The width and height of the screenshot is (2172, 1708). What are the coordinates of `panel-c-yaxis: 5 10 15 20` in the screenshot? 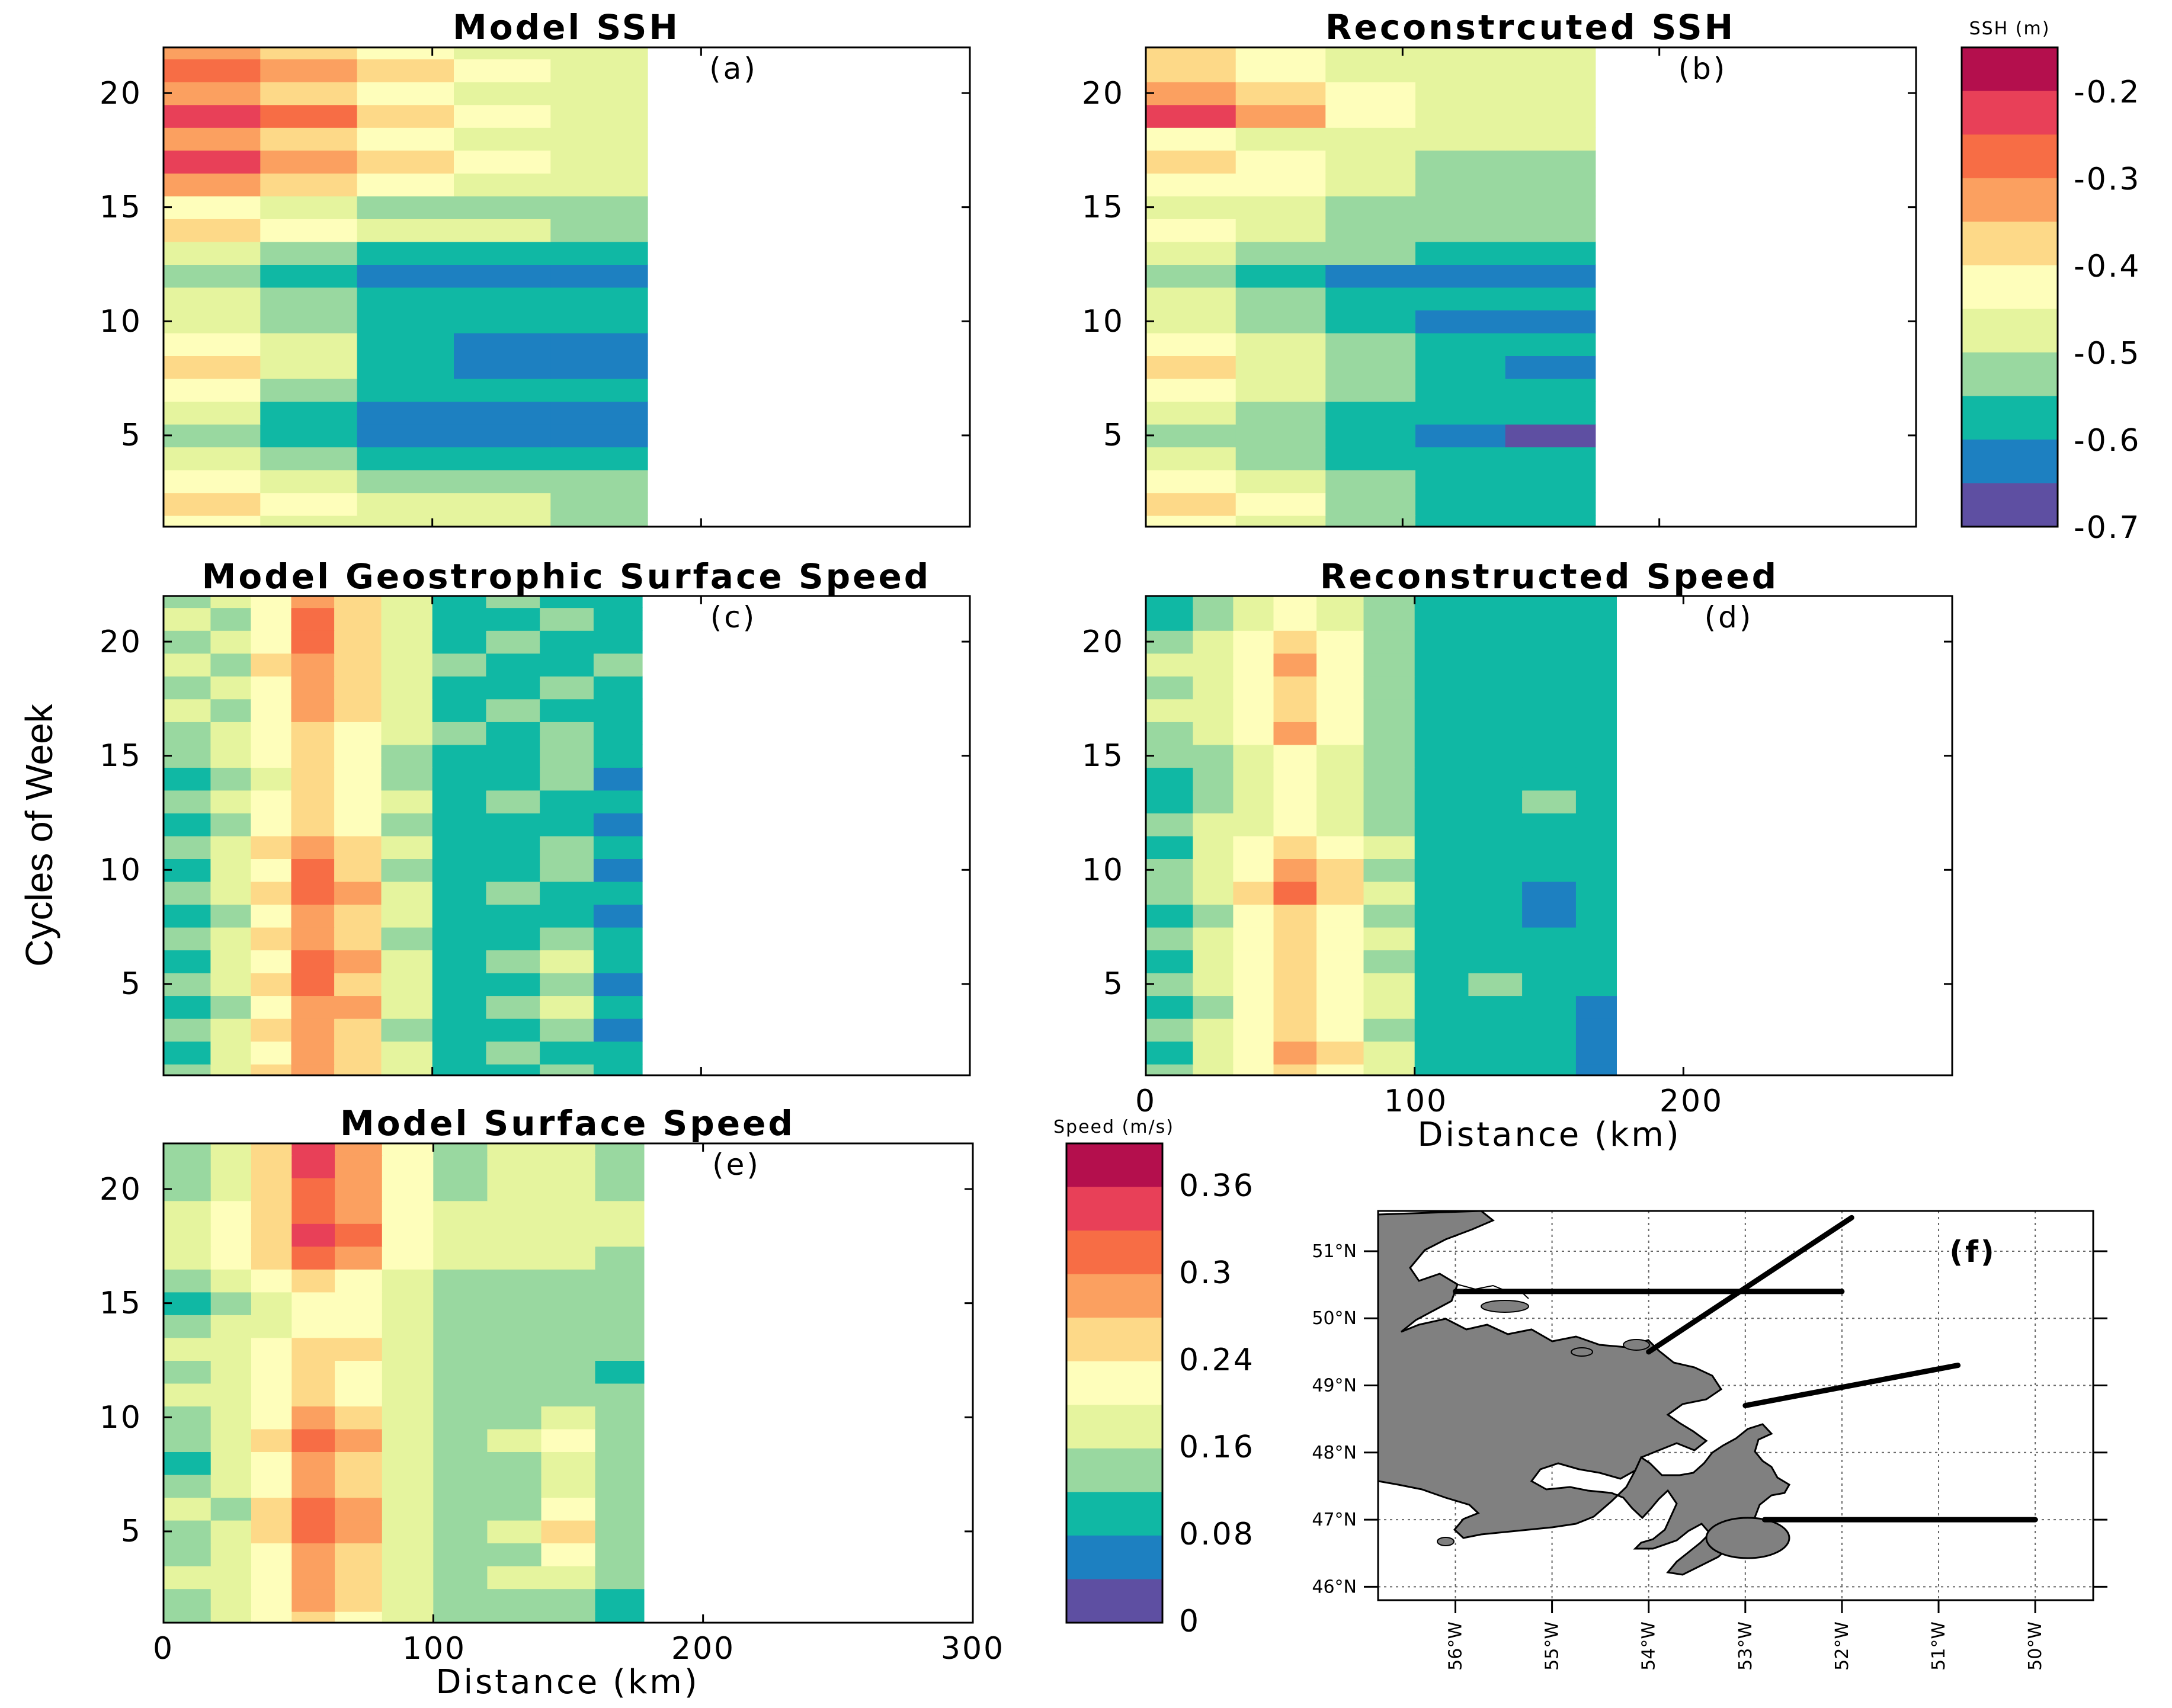 It's located at (120, 813).